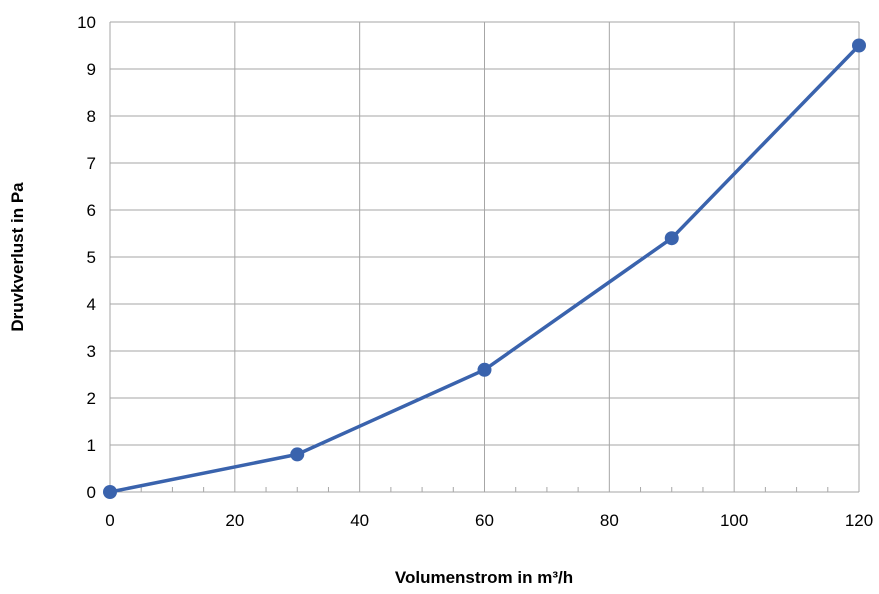  I want to click on x-axis-title: Volumenstrom in m³/h, so click(484, 577).